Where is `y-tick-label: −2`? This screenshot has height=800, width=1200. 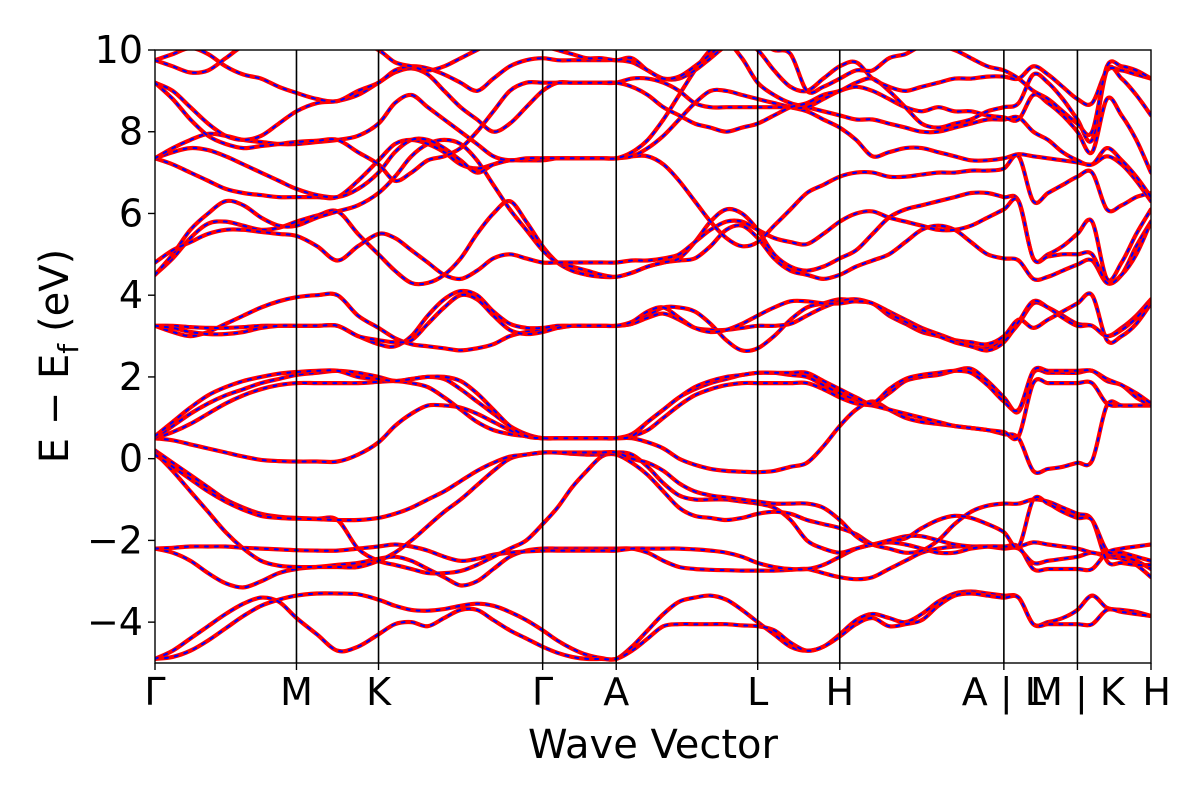 y-tick-label: −2 is located at coordinates (115, 540).